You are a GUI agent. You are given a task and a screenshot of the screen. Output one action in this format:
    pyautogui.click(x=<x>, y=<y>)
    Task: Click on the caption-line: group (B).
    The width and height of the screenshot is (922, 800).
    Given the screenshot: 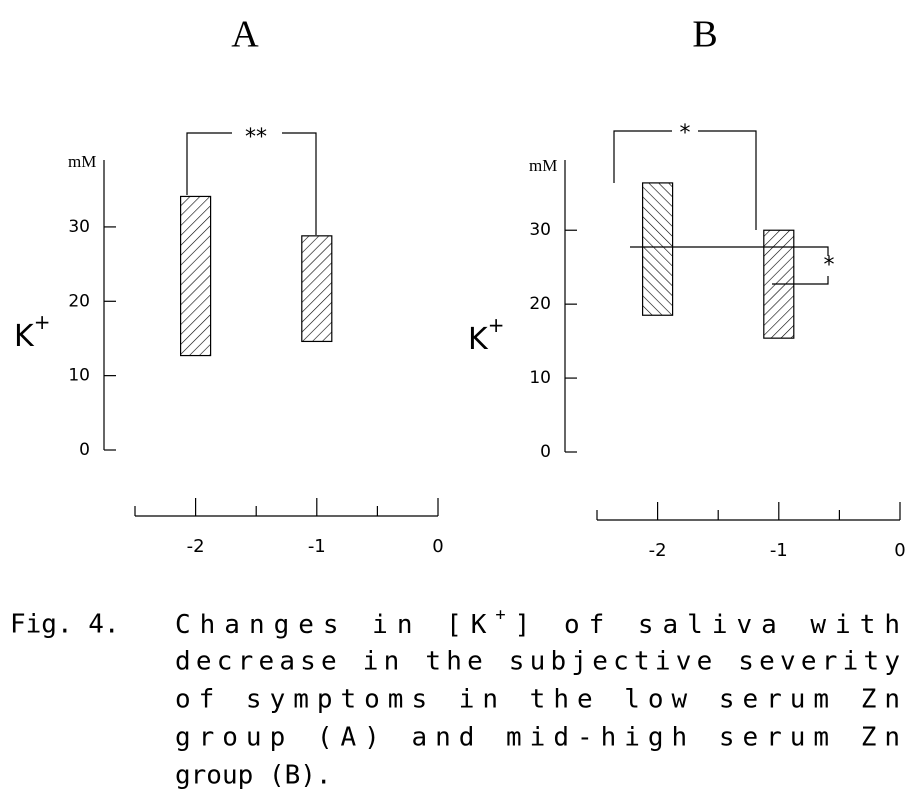 What is the action you would take?
    pyautogui.click(x=253, y=776)
    